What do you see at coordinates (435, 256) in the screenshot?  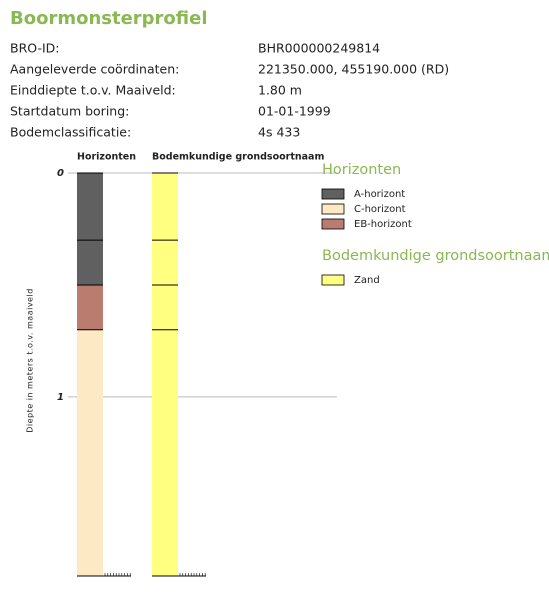 I see `legend-title: Bodemkundige grondsoortnaam` at bounding box center [435, 256].